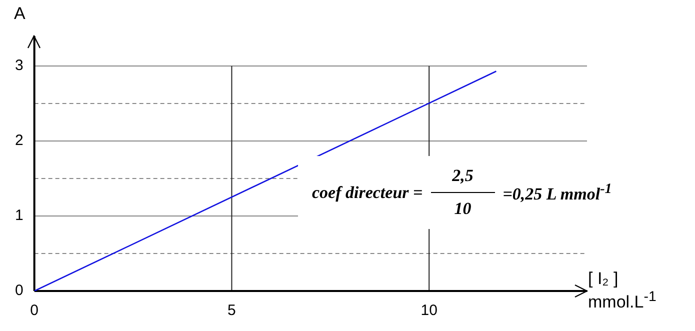  What do you see at coordinates (429, 311) in the screenshot?
I see `x-tick-label: 10` at bounding box center [429, 311].